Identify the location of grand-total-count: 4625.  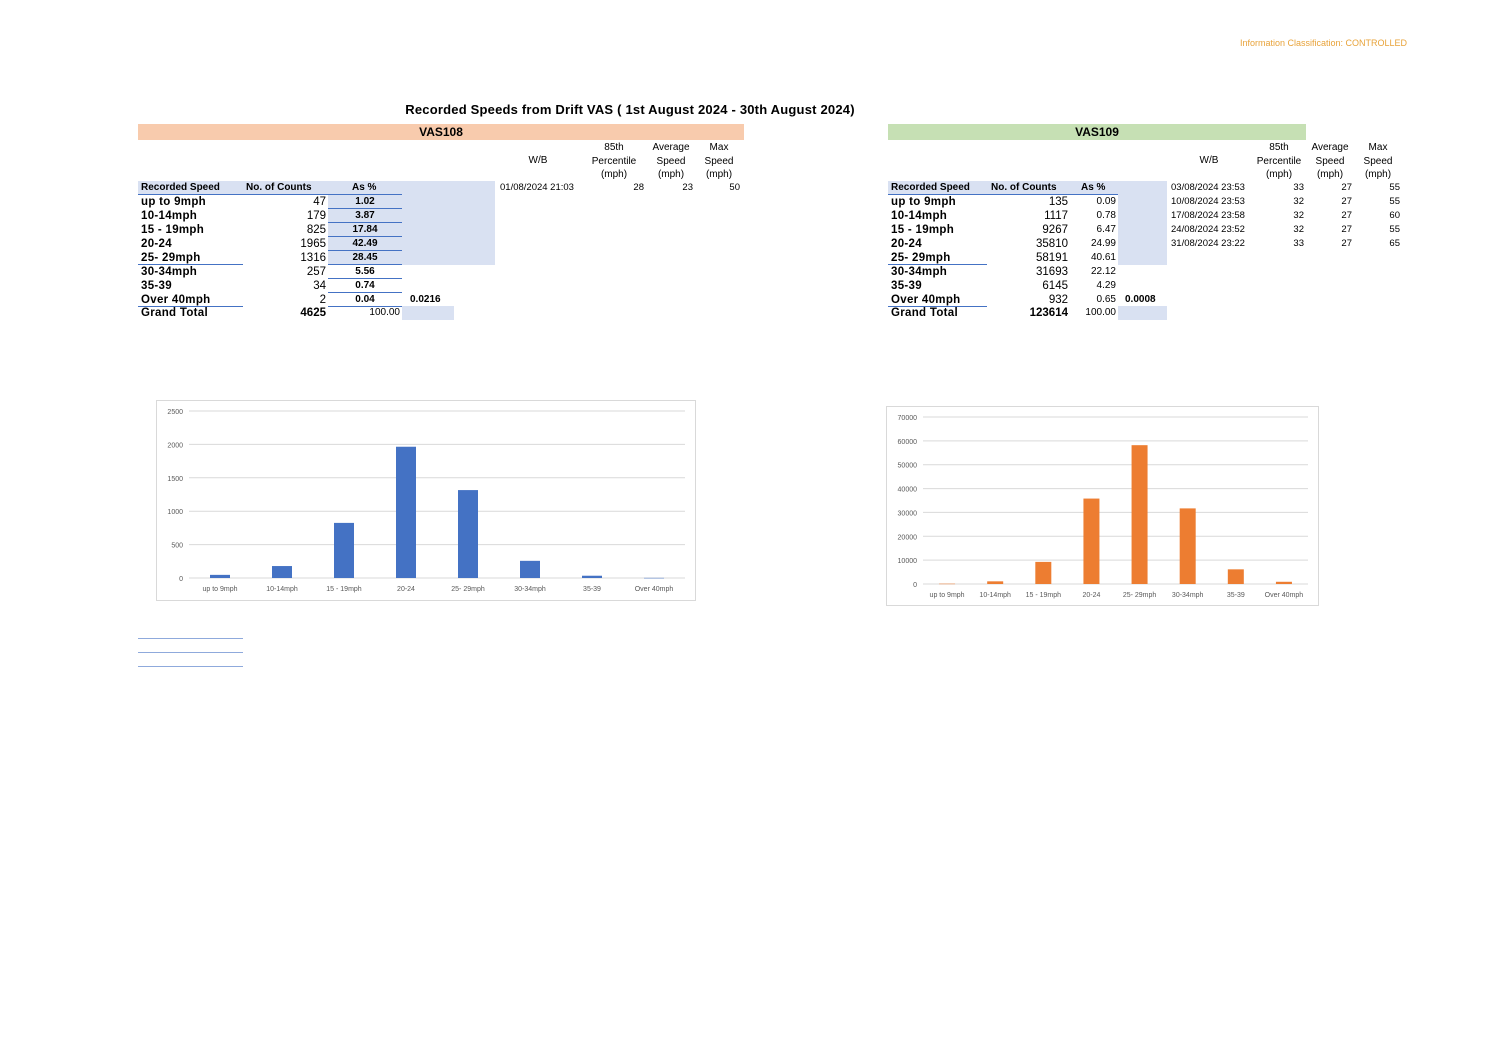
(313, 313).